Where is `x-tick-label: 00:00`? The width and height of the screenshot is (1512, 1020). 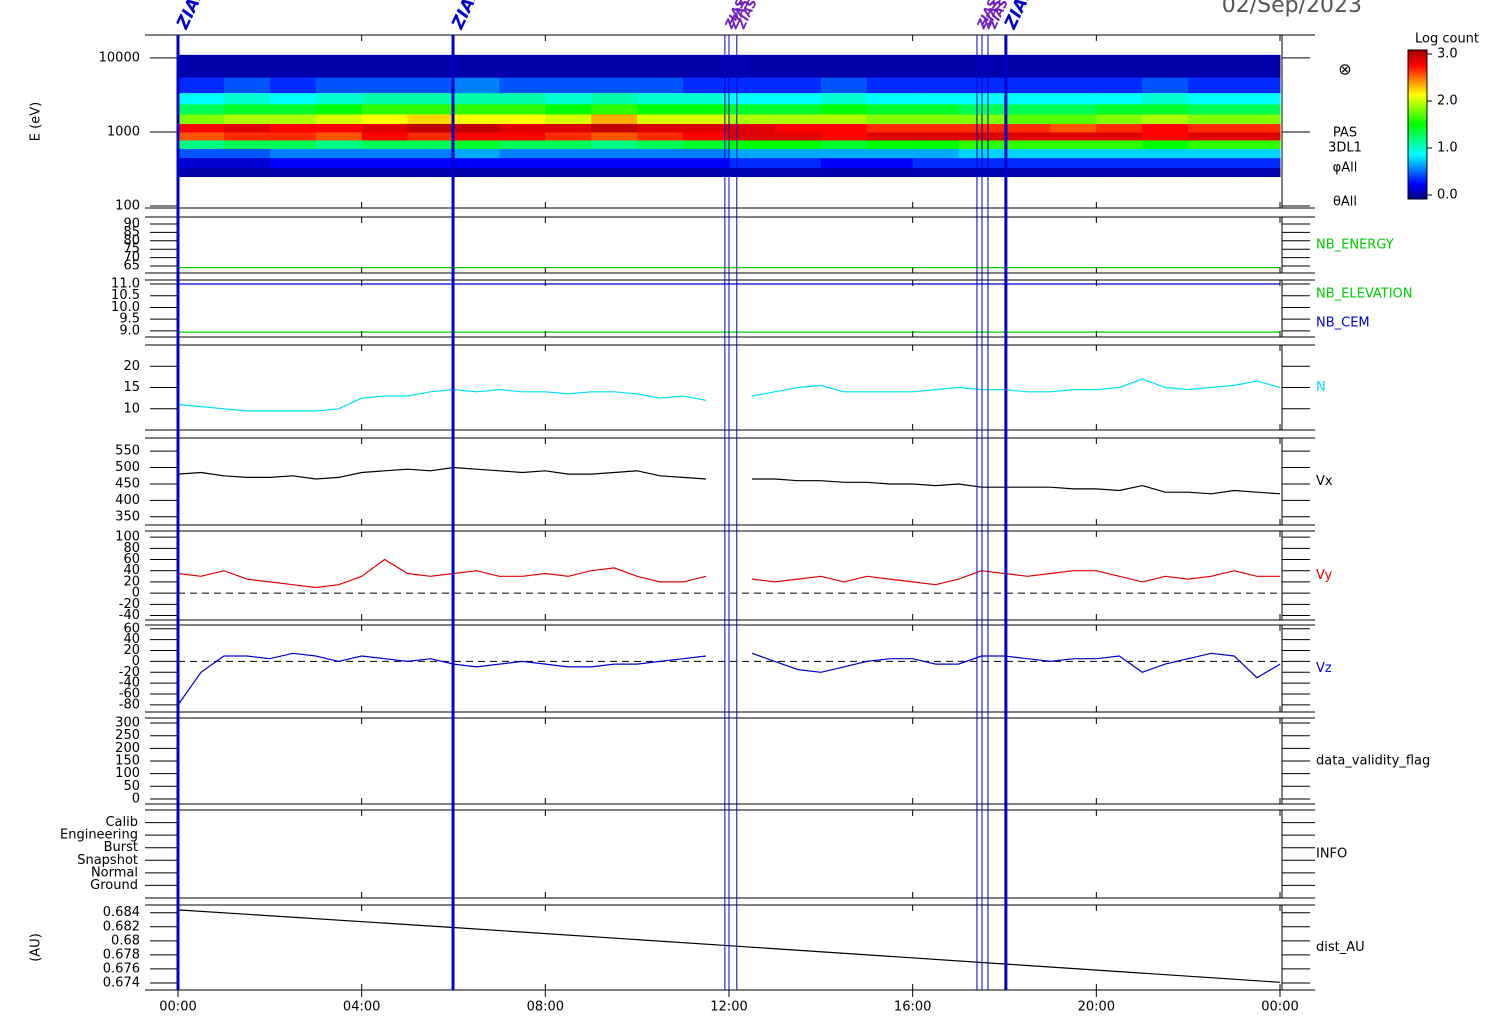 x-tick-label: 00:00 is located at coordinates (177, 1007).